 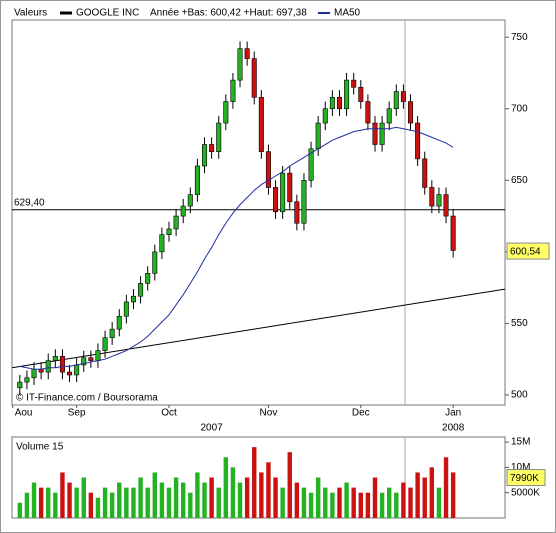 What do you see at coordinates (258, 328) in the screenshot?
I see `trendline` at bounding box center [258, 328].